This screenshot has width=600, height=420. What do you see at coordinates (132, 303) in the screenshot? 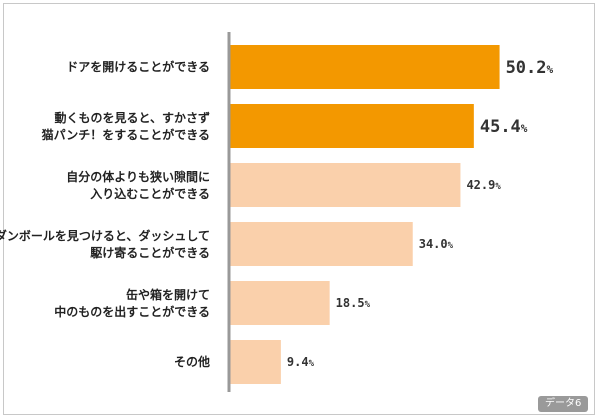
I see `category-label-4: 缶や箱を開けて中のものを出すことができる` at bounding box center [132, 303].